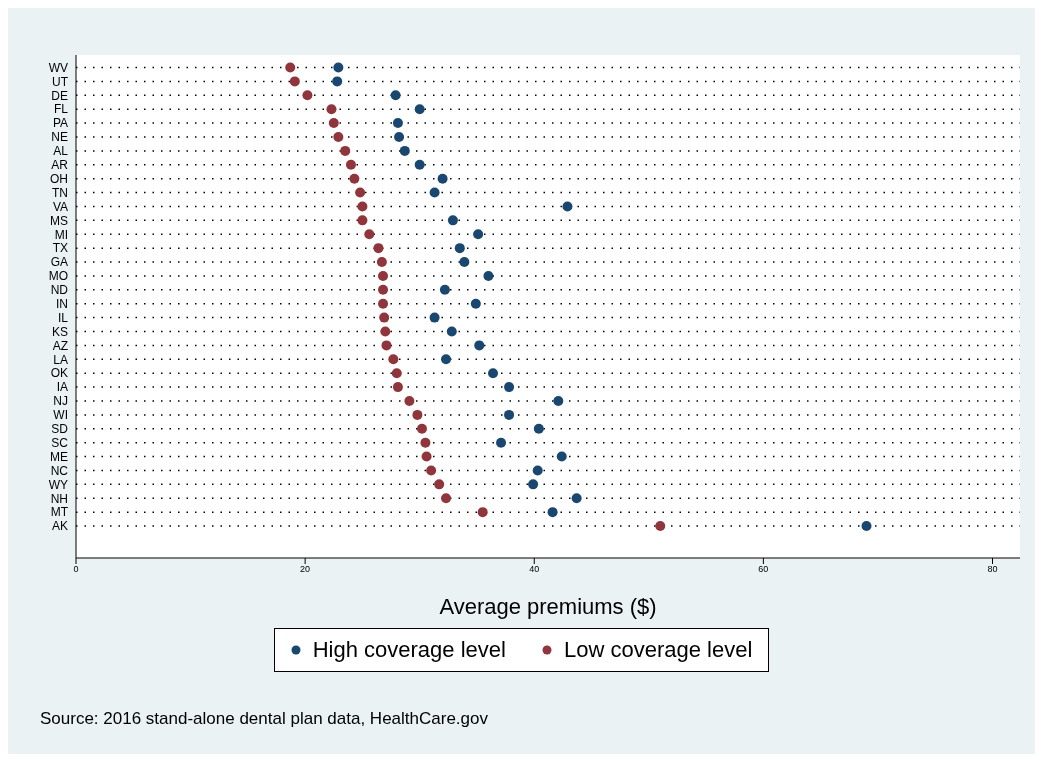 The width and height of the screenshot is (1043, 762). Describe the element at coordinates (59, 220) in the screenshot. I see `y-tick-label: MS` at that location.